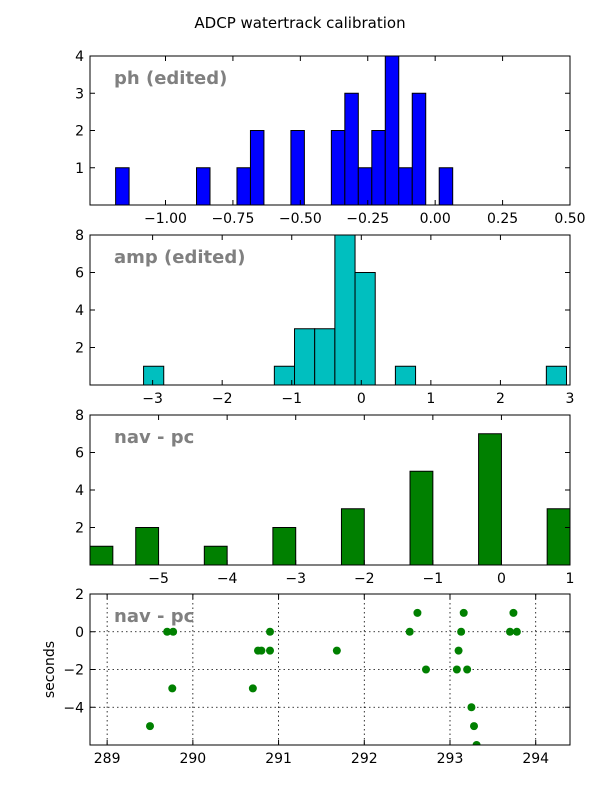 This screenshot has width=600, height=804. Describe the element at coordinates (367, 219) in the screenshot. I see `x-tick-label: −0.25` at that location.